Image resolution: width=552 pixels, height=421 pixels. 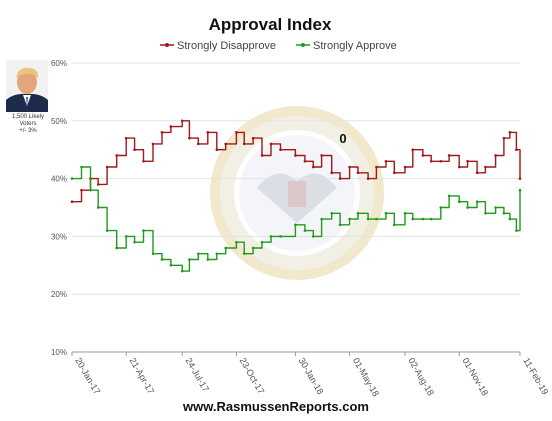 What do you see at coordinates (270, 24) in the screenshot?
I see `chart-title: Approval Index` at bounding box center [270, 24].